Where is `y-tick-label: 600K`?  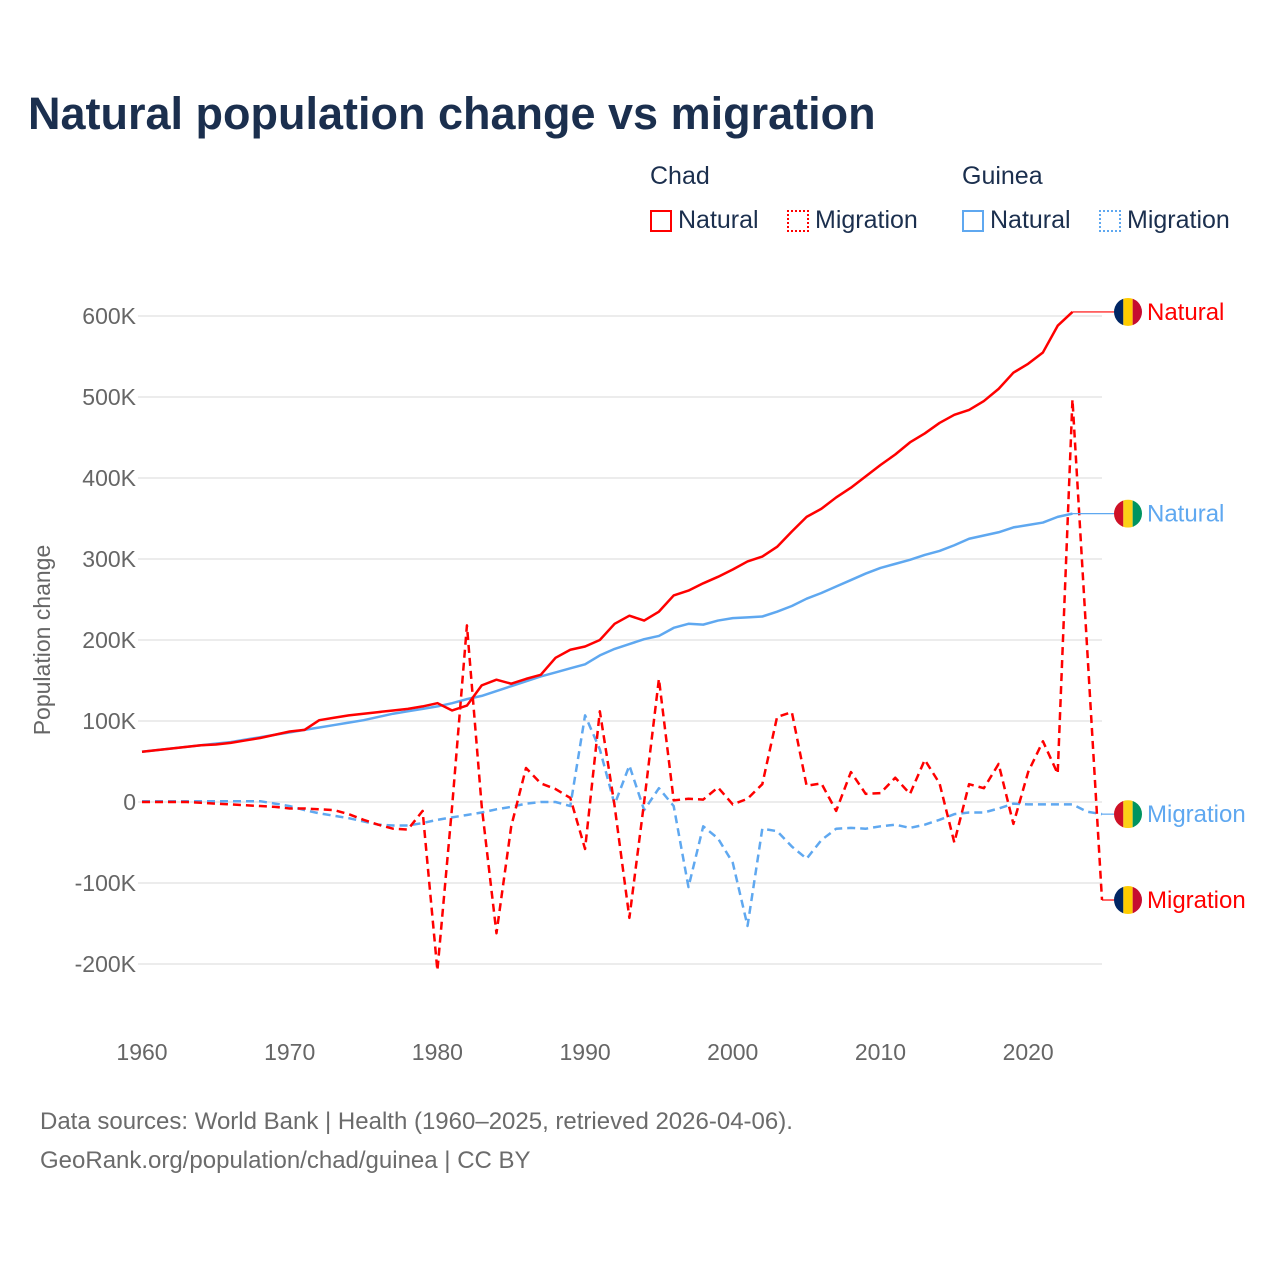
y-tick-label: 600K is located at coordinates (109, 316).